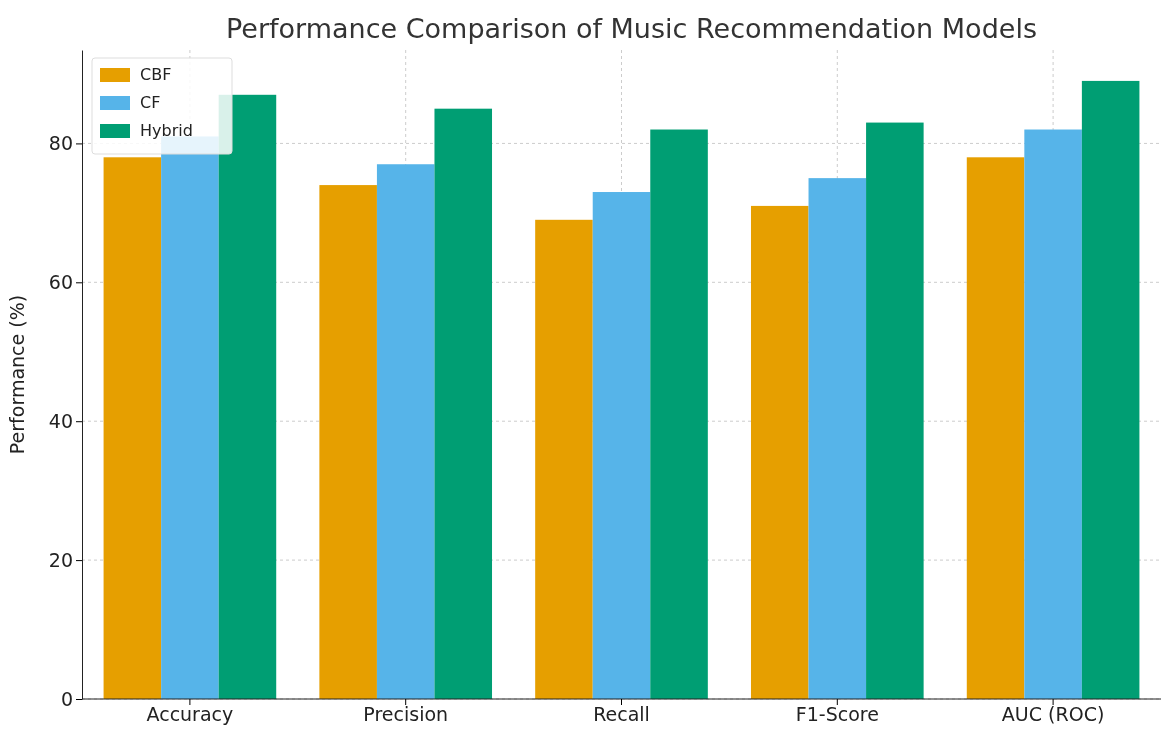  Describe the element at coordinates (631, 28) in the screenshot. I see `chart-title: Performance Comparison of Music Recommendation Models` at that location.